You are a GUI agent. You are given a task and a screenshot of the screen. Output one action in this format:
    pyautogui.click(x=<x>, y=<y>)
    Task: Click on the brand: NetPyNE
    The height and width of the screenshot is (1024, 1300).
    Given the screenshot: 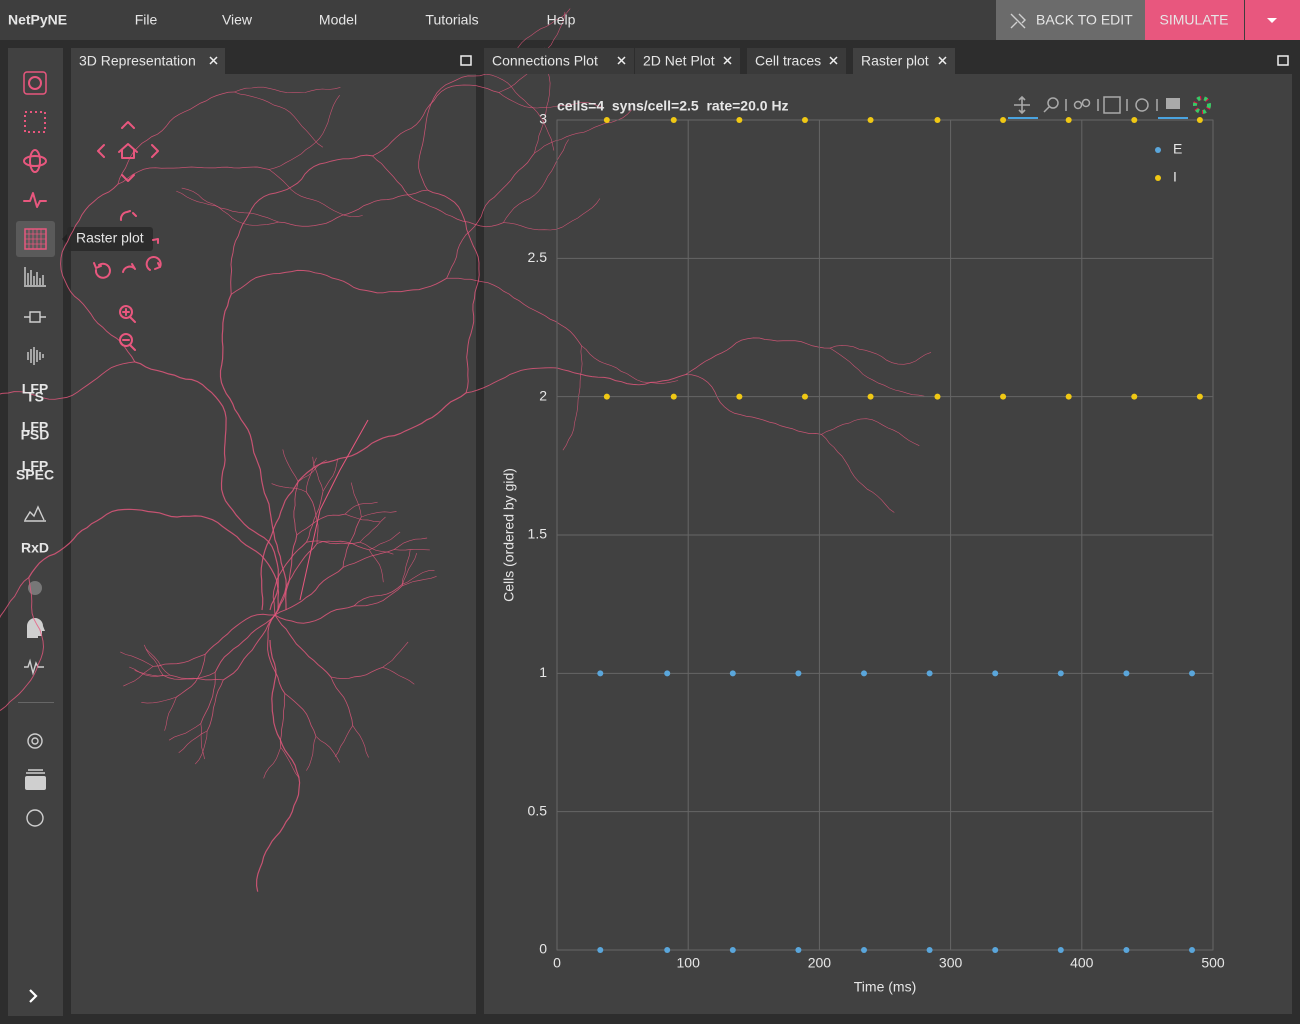 What is the action you would take?
    pyautogui.click(x=37, y=20)
    